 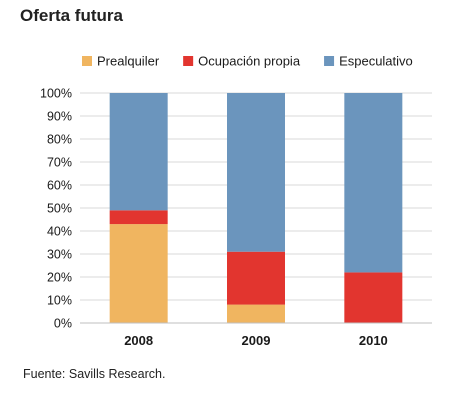 I want to click on y-tick-label: 90%, so click(x=59, y=117).